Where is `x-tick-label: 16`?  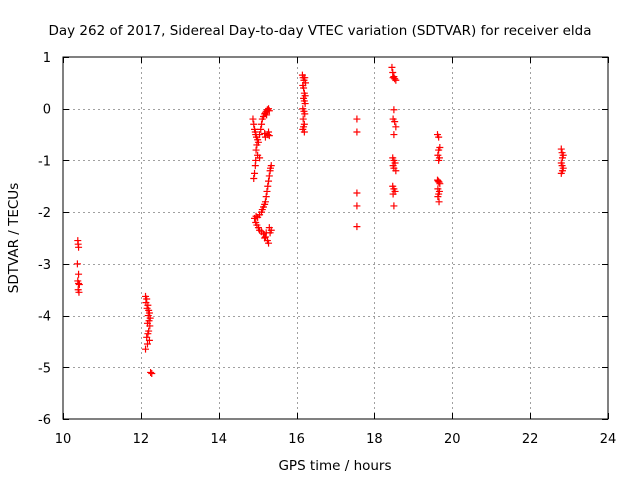
x-tick-label: 16 is located at coordinates (296, 439).